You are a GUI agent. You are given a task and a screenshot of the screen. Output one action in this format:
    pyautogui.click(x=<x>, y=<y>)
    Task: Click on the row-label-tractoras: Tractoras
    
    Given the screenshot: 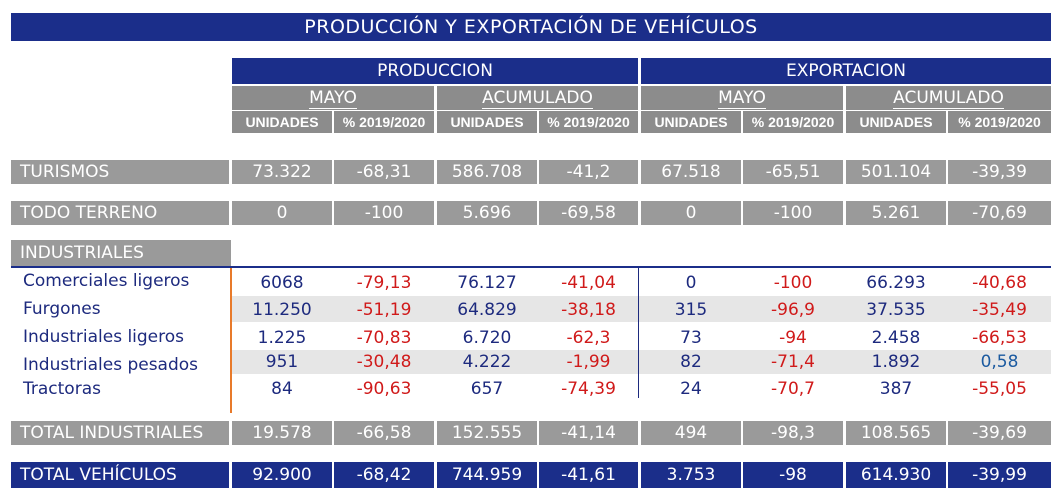 What is the action you would take?
    pyautogui.click(x=62, y=389)
    